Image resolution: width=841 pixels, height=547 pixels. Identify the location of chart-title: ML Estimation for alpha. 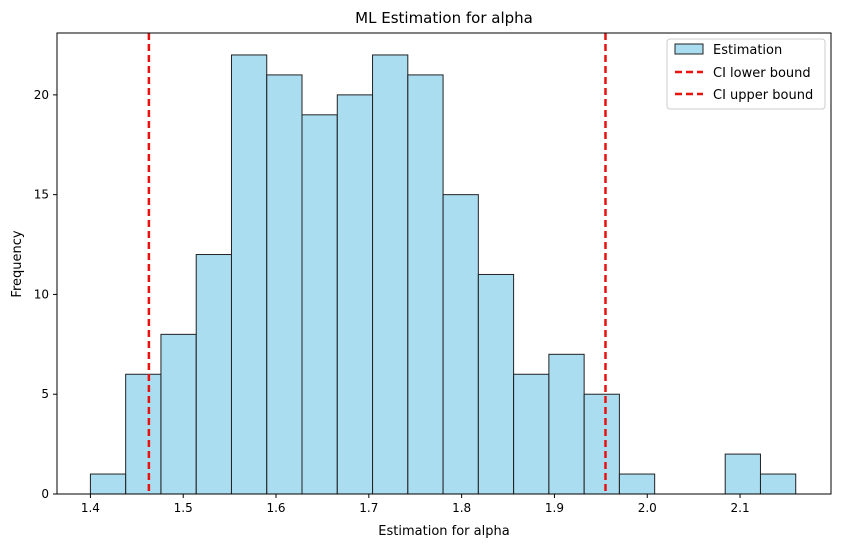
(444, 18).